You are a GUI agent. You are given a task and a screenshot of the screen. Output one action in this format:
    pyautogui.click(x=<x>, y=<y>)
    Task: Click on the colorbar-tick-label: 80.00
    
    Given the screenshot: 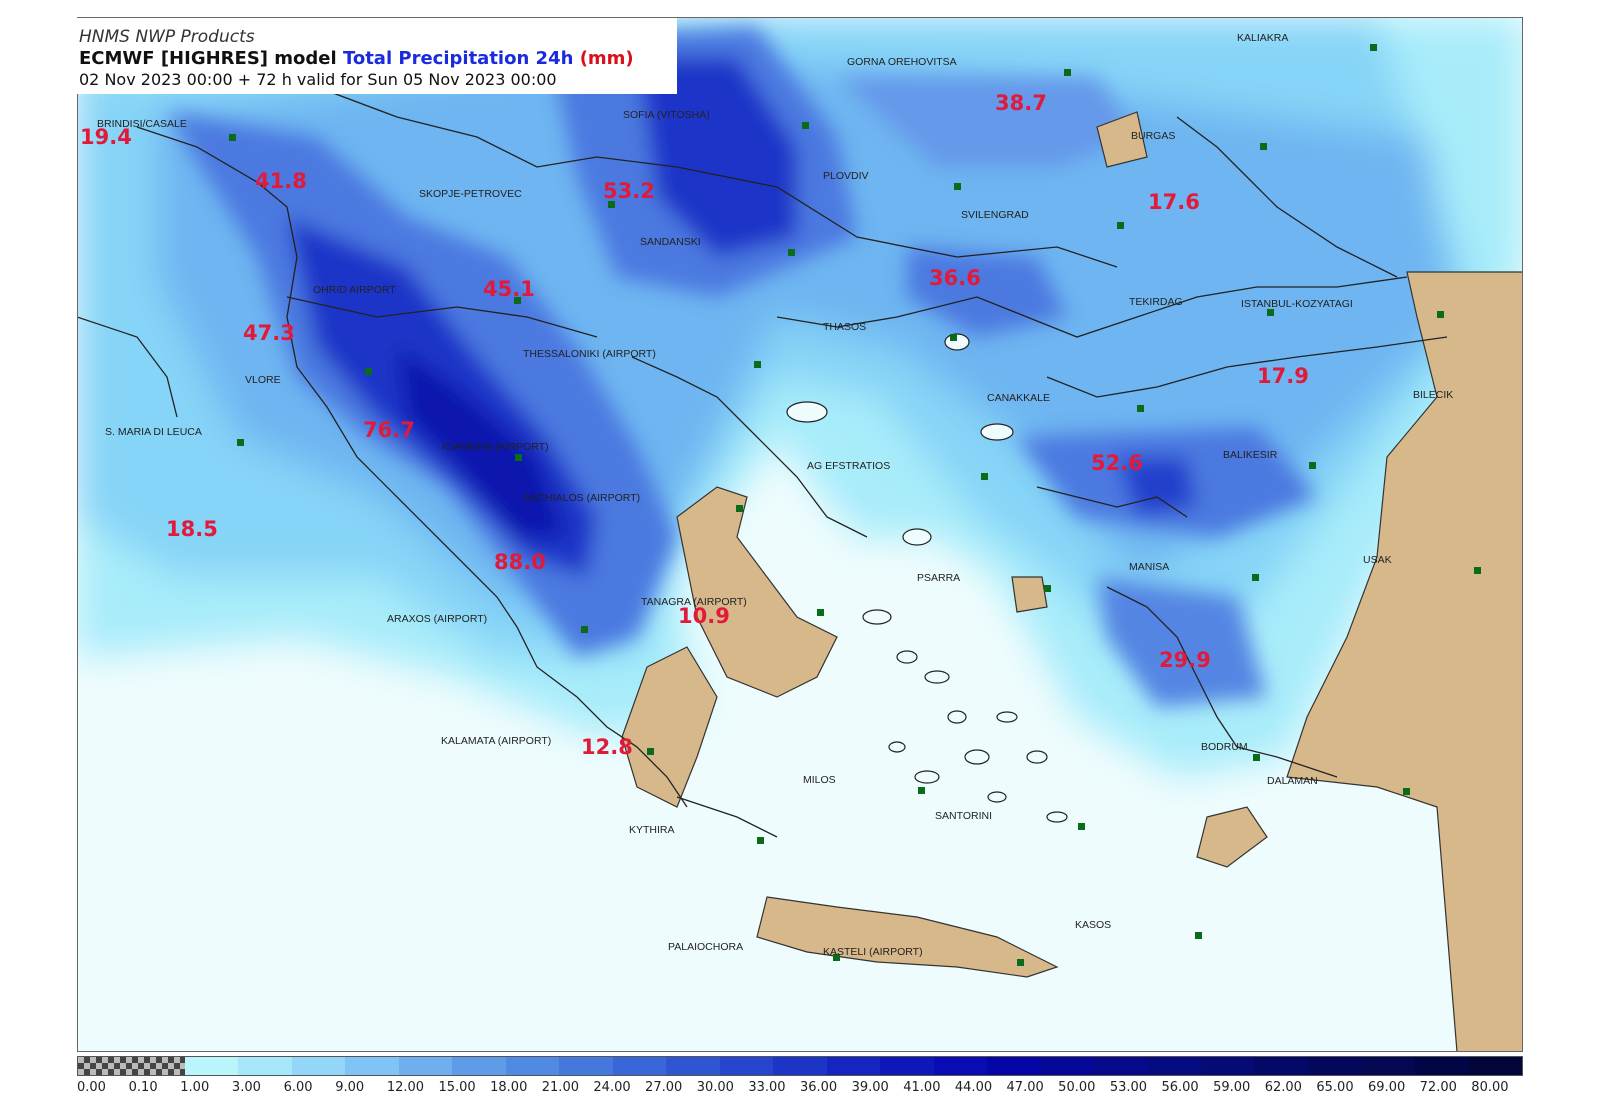 What is the action you would take?
    pyautogui.click(x=1490, y=1087)
    